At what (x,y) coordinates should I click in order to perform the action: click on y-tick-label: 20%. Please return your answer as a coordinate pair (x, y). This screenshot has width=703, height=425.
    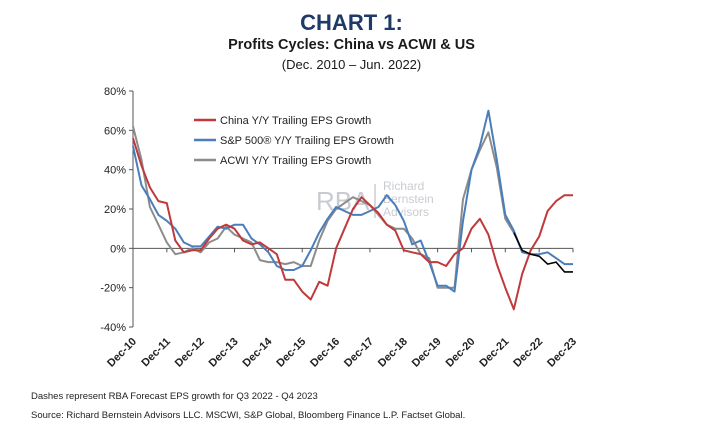
    Looking at the image, I should click on (115, 210).